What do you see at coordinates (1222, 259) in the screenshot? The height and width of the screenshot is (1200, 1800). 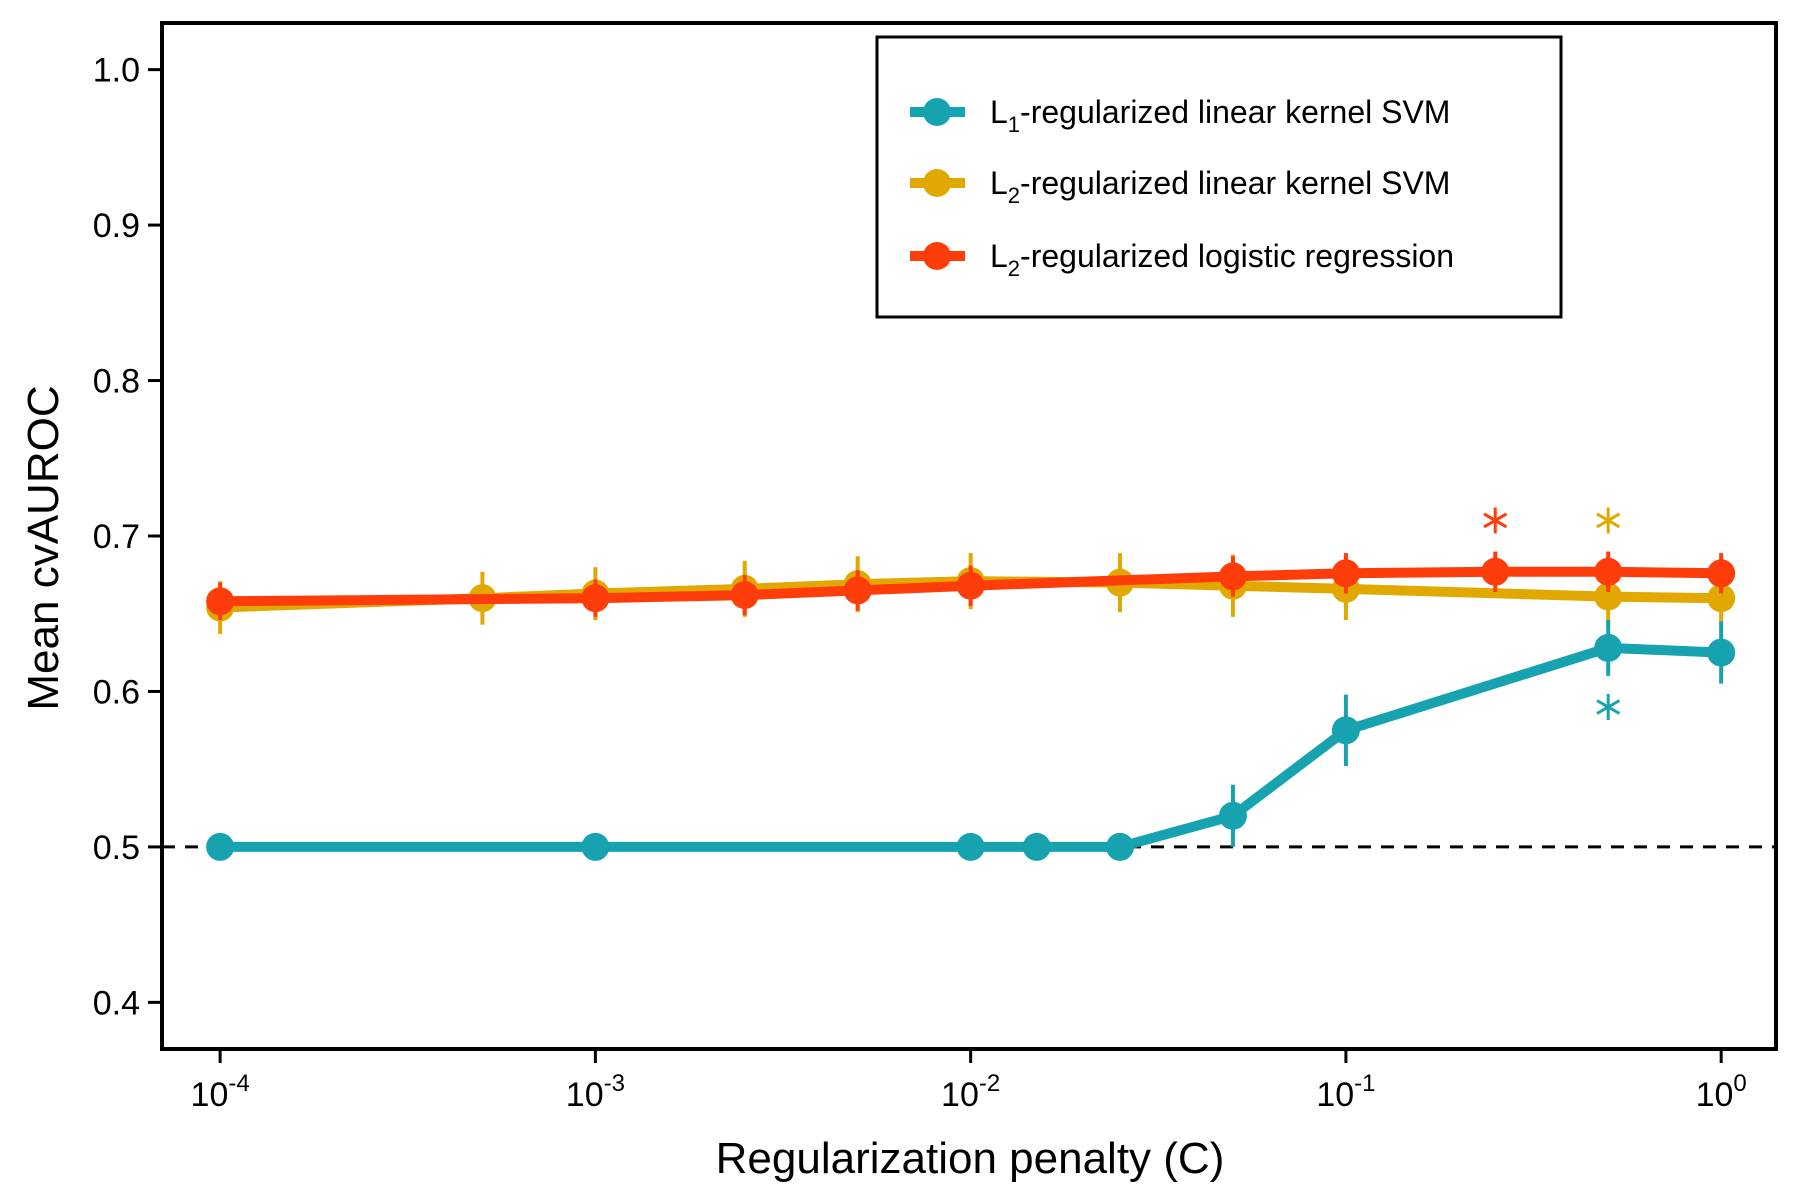 I see `legend-label: L2-regularized logistic regression` at bounding box center [1222, 259].